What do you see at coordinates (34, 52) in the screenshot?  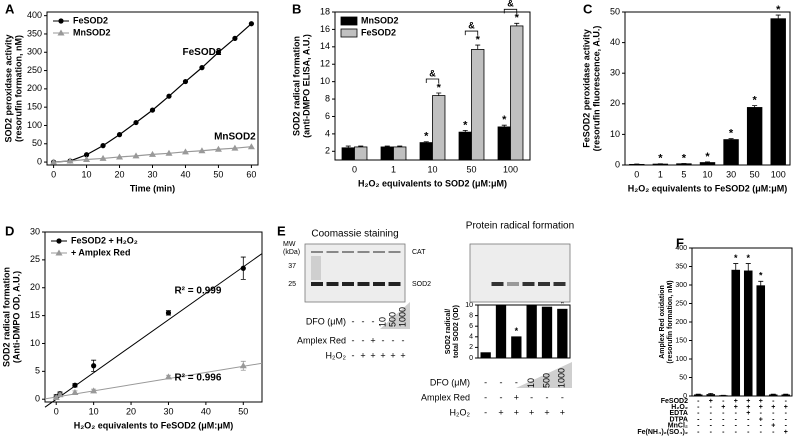 I see `y-tick-label: 300` at bounding box center [34, 52].